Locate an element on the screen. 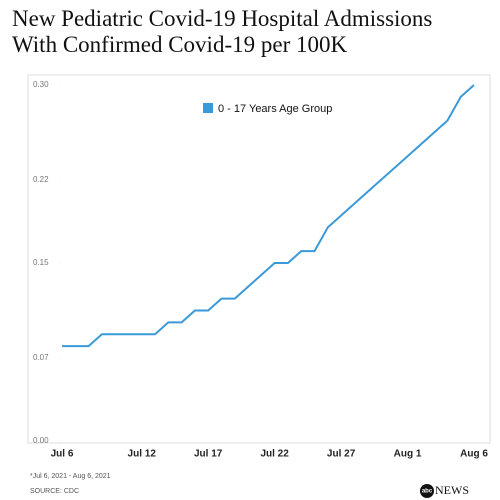 The height and width of the screenshot is (500, 500). y-tick-label: 0.22 is located at coordinates (41, 179).